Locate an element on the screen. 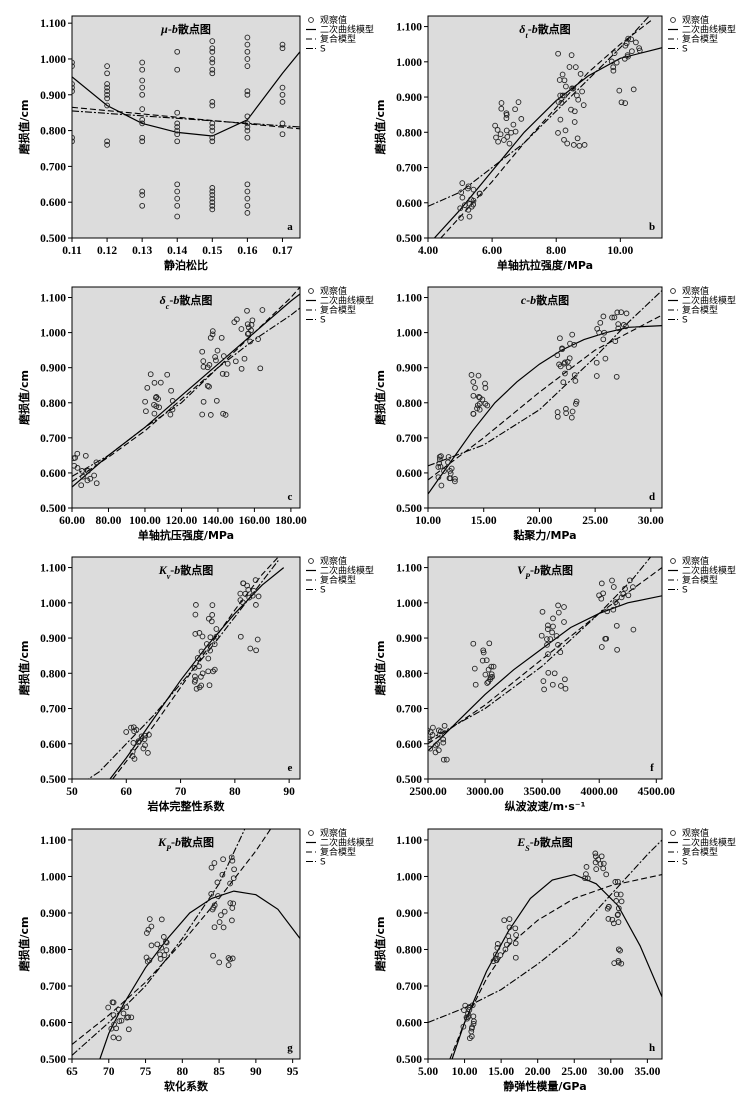 Image resolution: width=747 pixels, height=1107 pixels. x-tick-label: 25.00 is located at coordinates (574, 1072).